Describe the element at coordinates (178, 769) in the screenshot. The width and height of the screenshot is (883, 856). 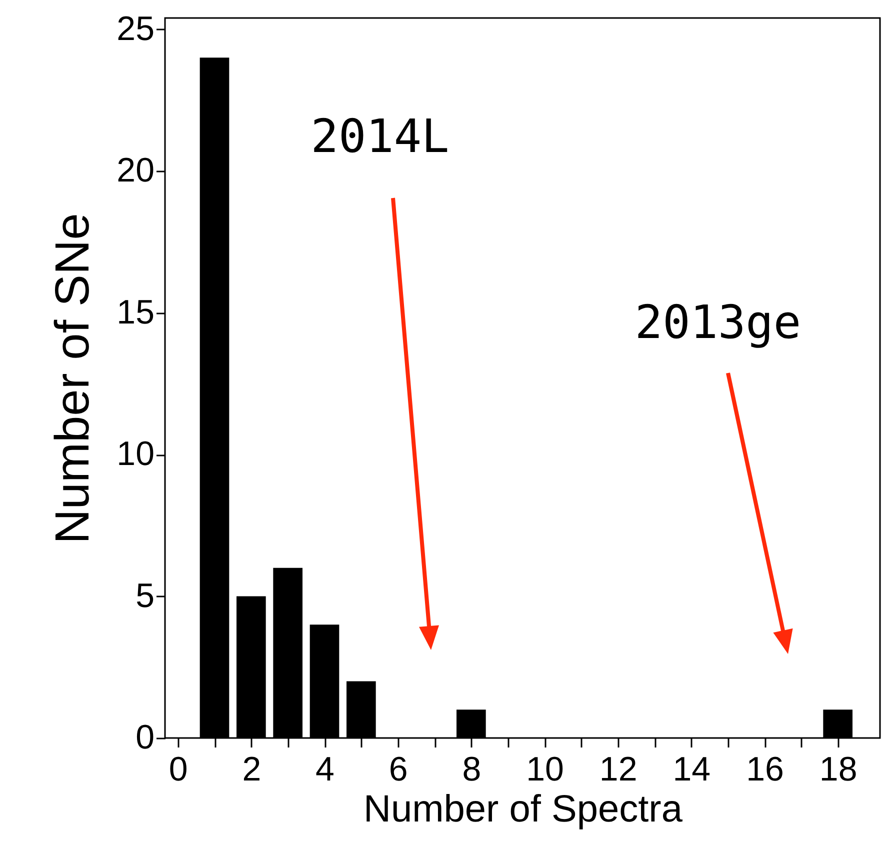
I see `x-tick-label: 0` at that location.